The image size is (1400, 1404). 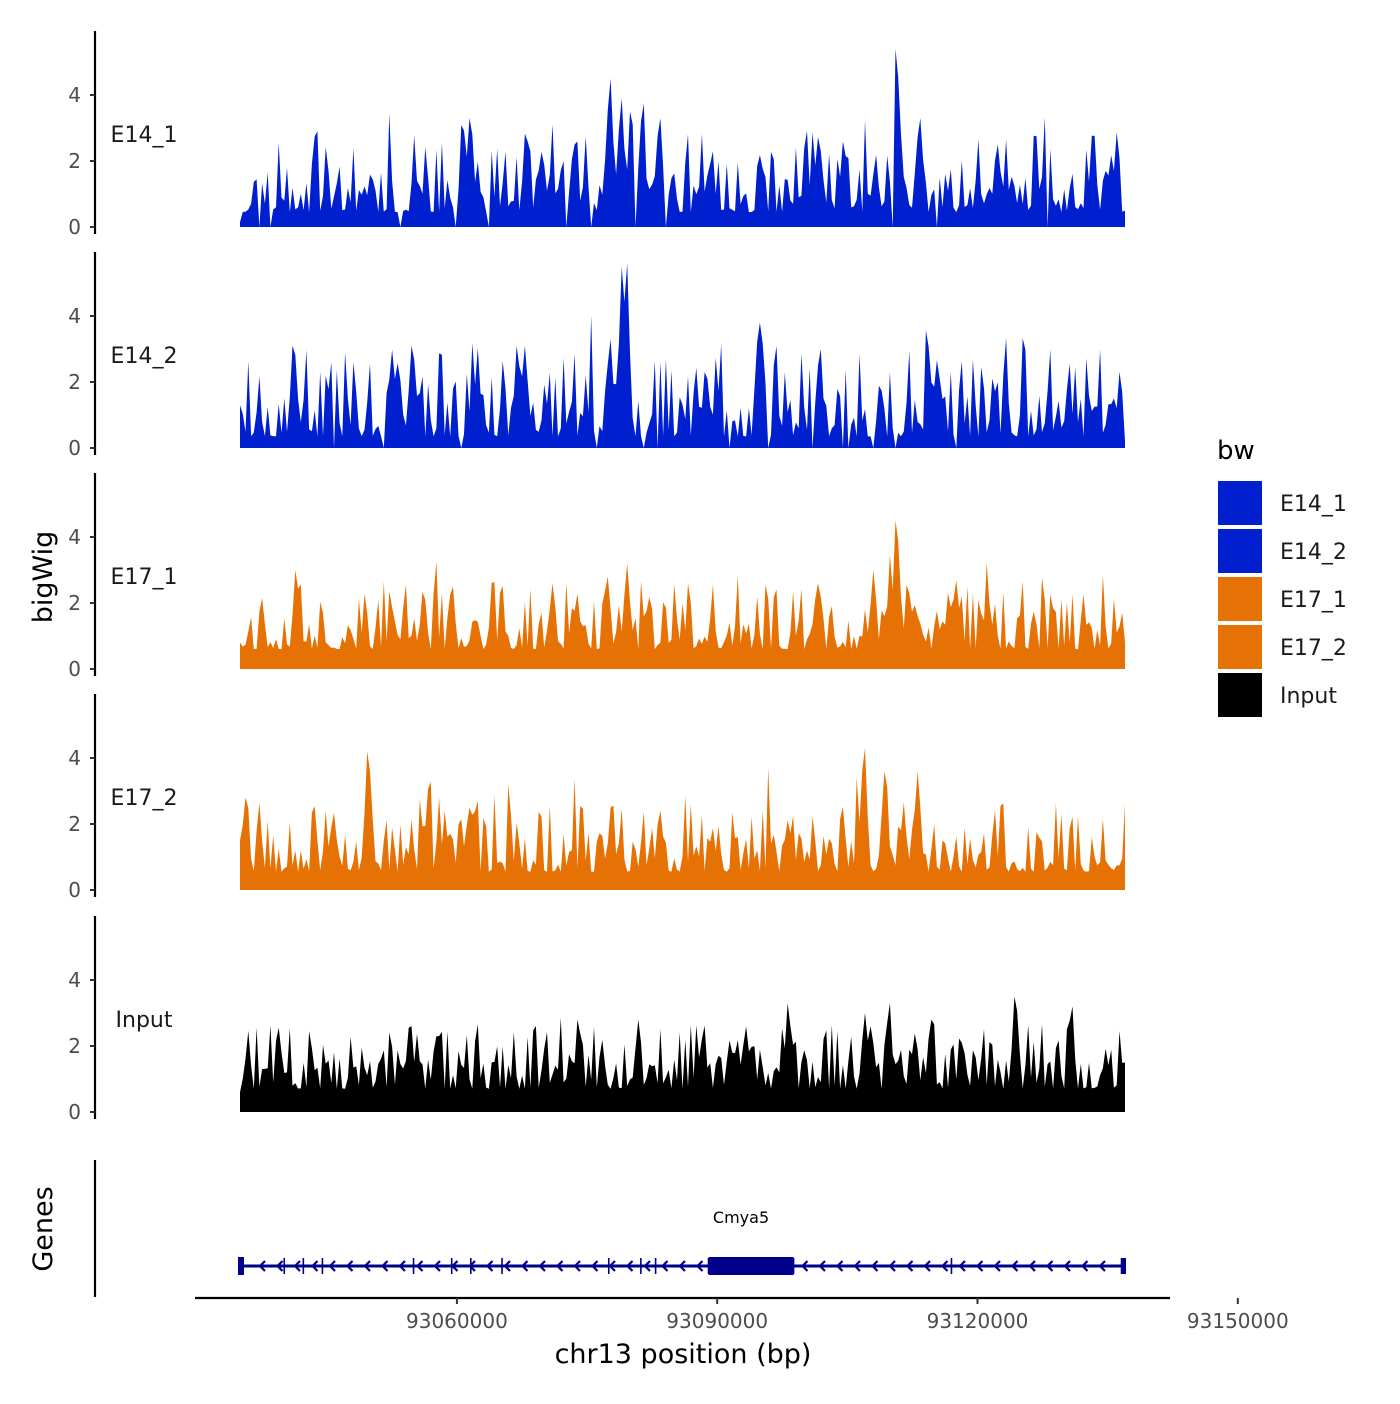 I want to click on gene-track: Cmya5, so click(x=609, y=1228).